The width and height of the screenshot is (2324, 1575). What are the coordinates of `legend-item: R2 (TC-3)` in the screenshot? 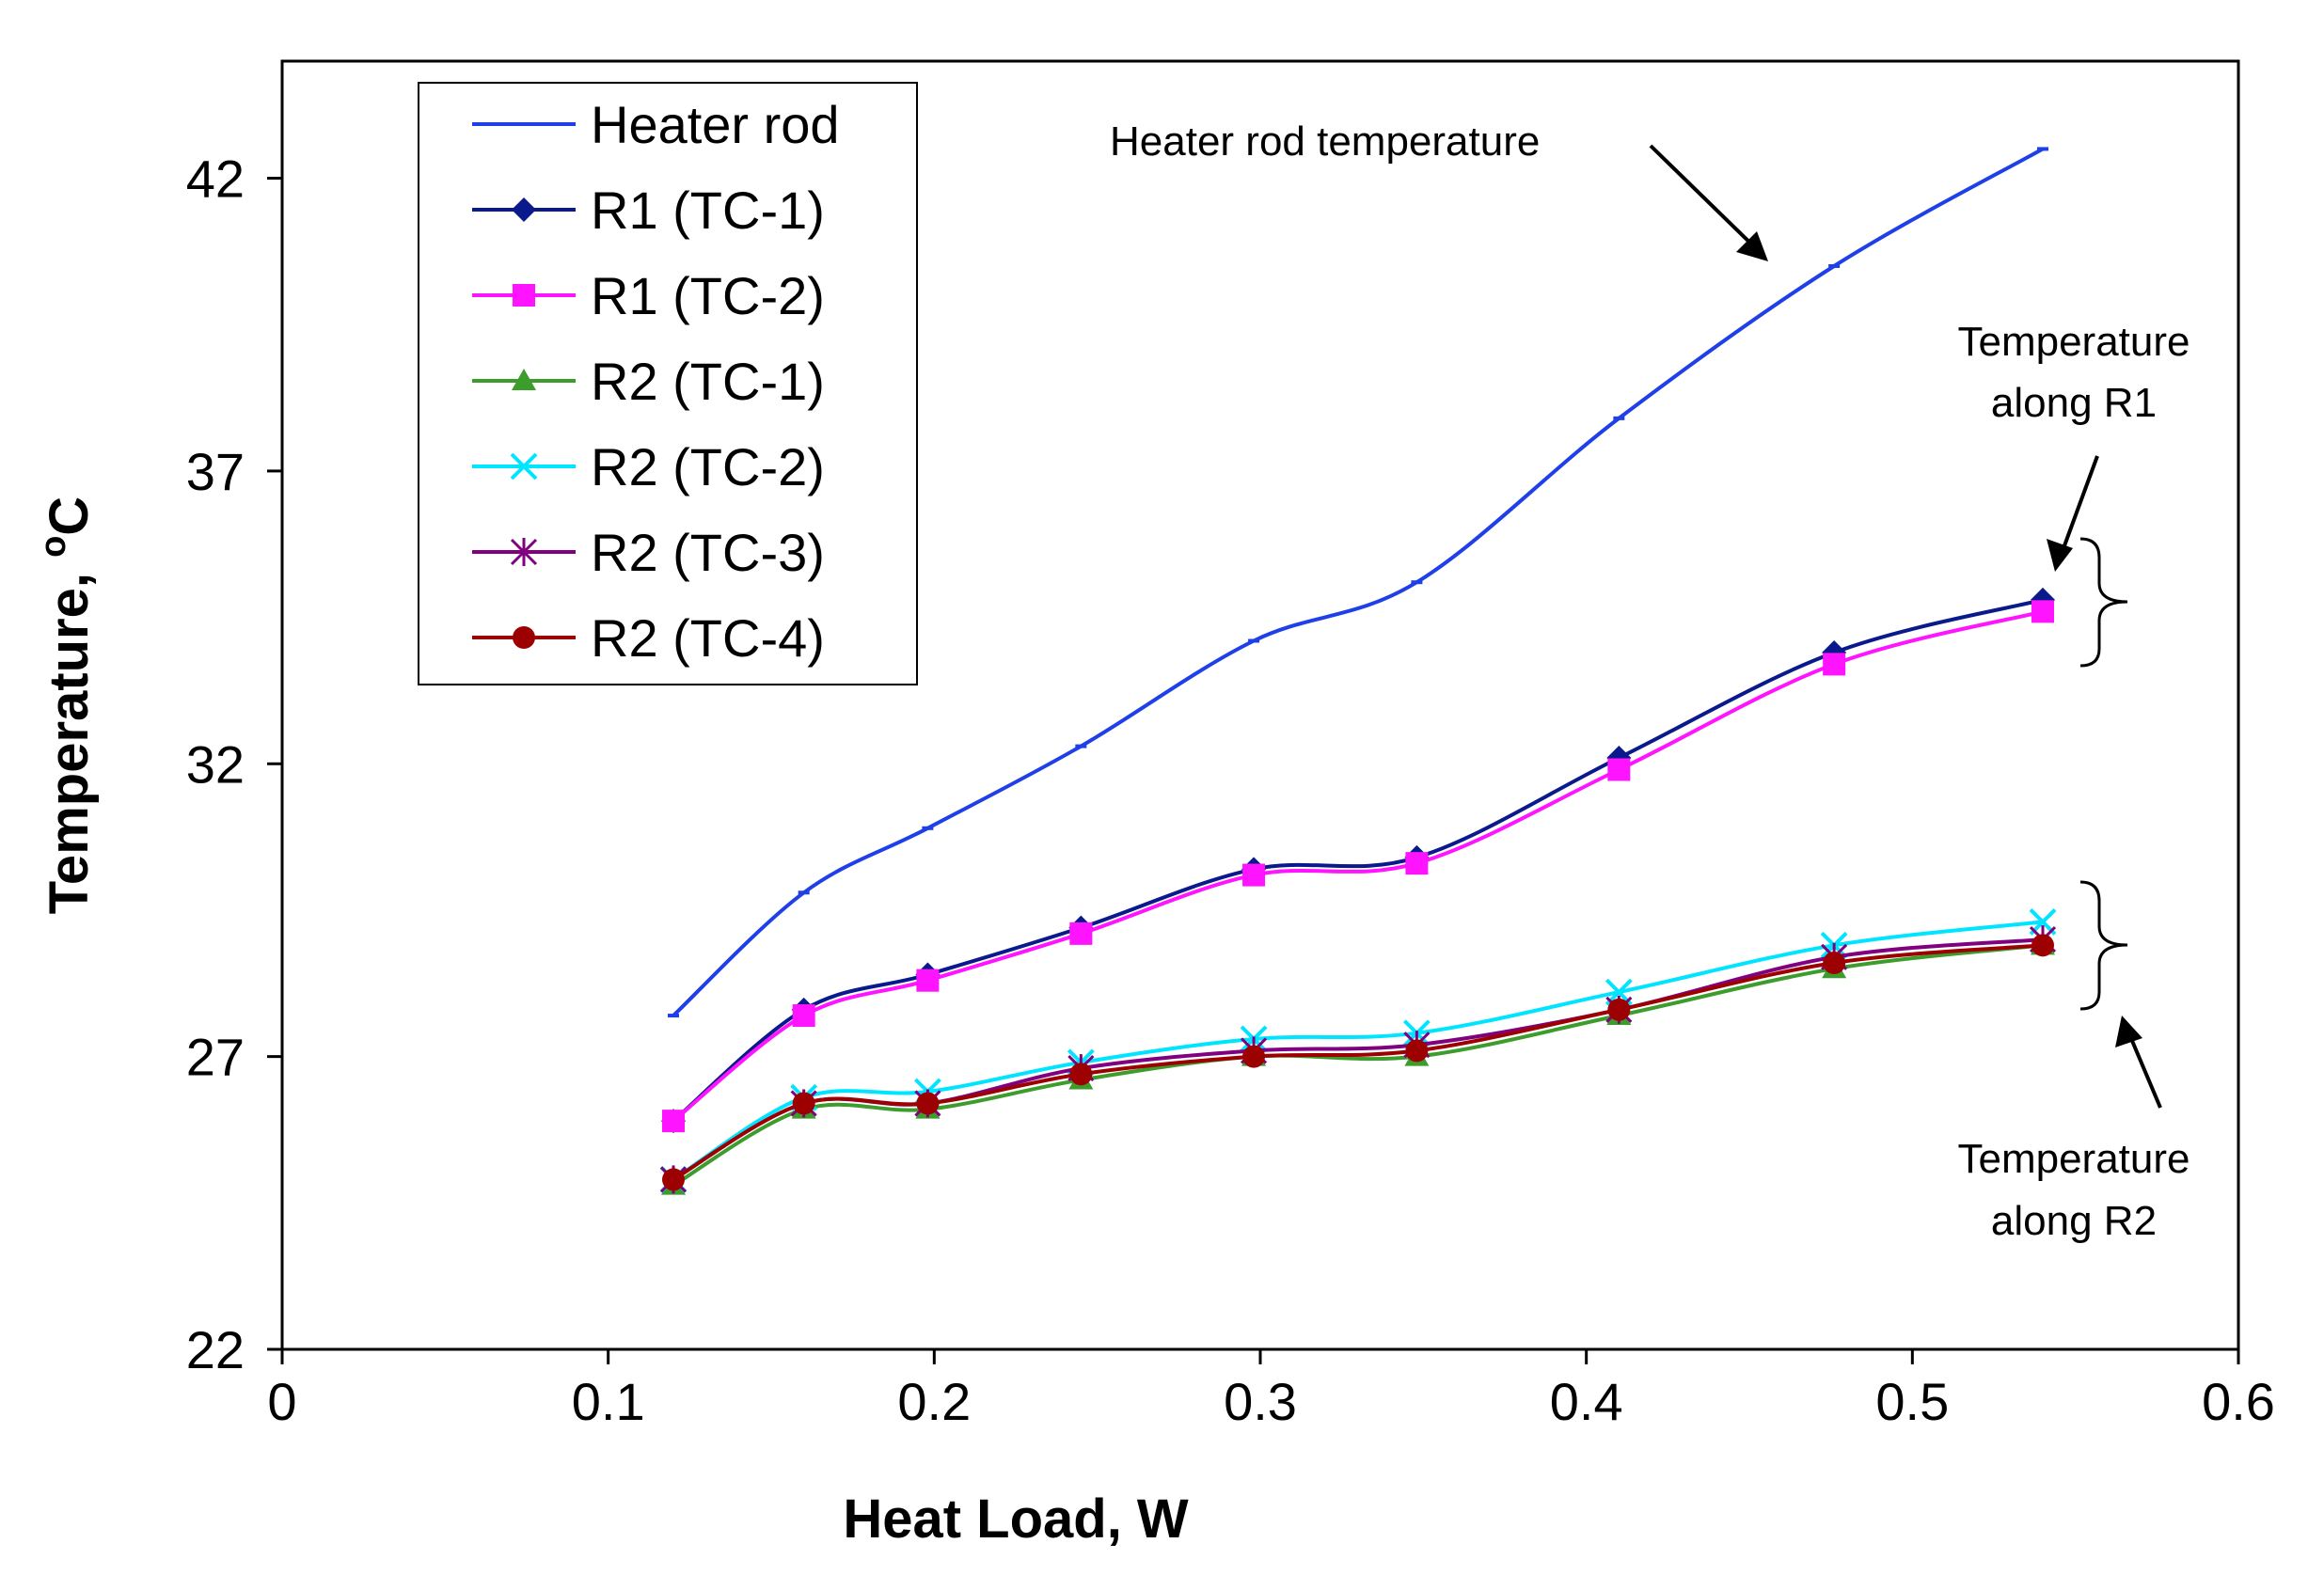 It's located at (648, 552).